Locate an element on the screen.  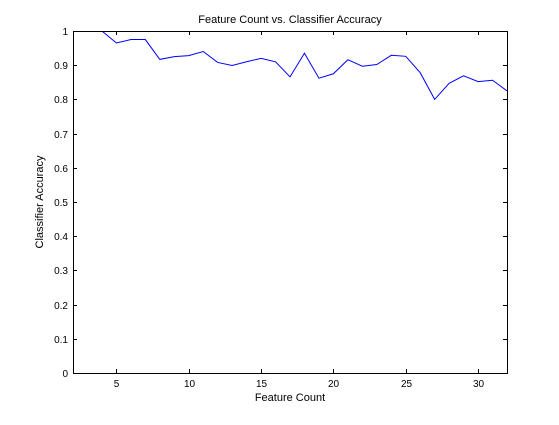
y-tick-label: 0.1 is located at coordinates (61, 340).